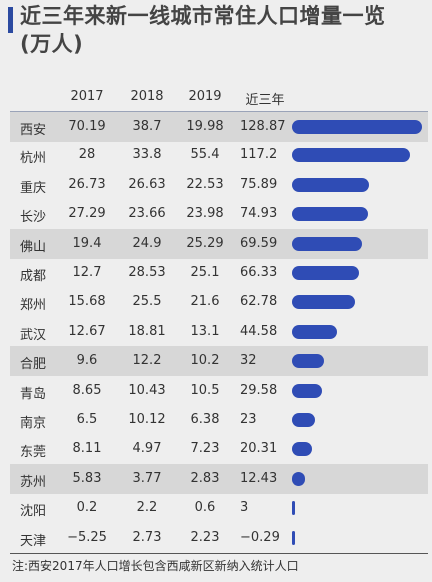 This screenshot has width=432, height=582. Describe the element at coordinates (205, 214) in the screenshot. I see `value-2019-cell: 23.98` at that location.